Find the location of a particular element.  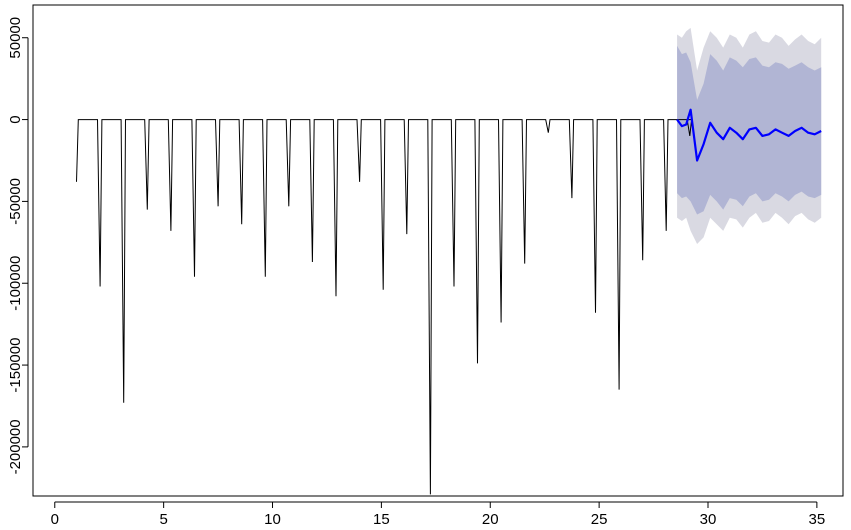

x-tick-label: 15 is located at coordinates (381, 519).